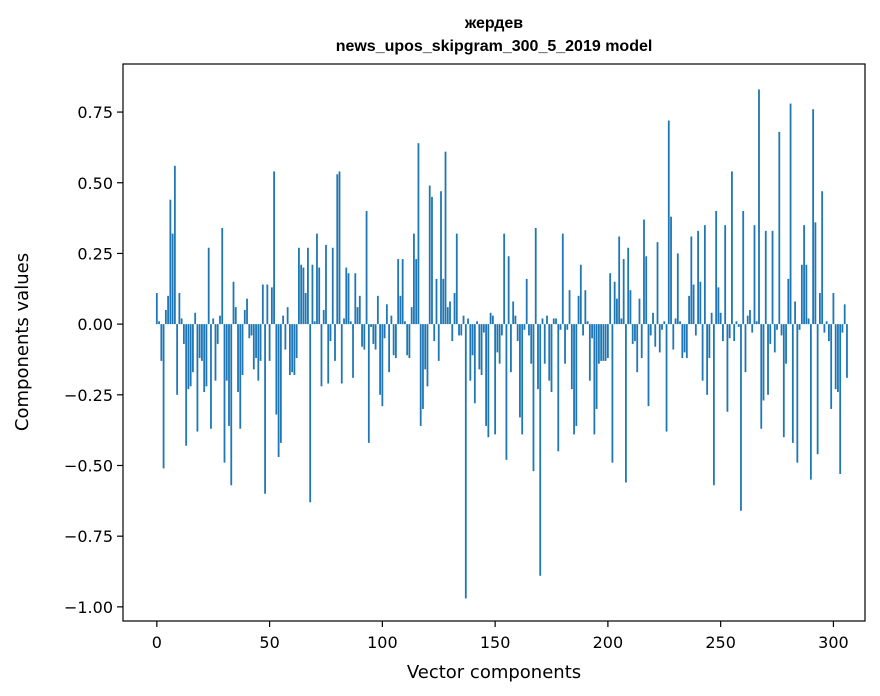 The width and height of the screenshot is (880, 696). What do you see at coordinates (495, 642) in the screenshot?
I see `x-tick-label: 150` at bounding box center [495, 642].